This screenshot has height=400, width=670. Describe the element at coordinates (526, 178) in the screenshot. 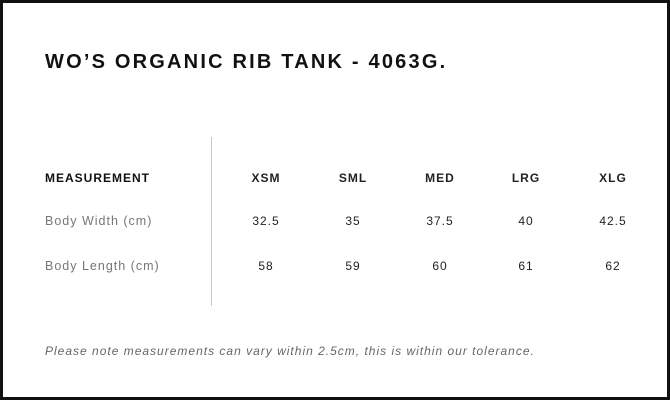

I see `size-header-lrg: LRG` at that location.